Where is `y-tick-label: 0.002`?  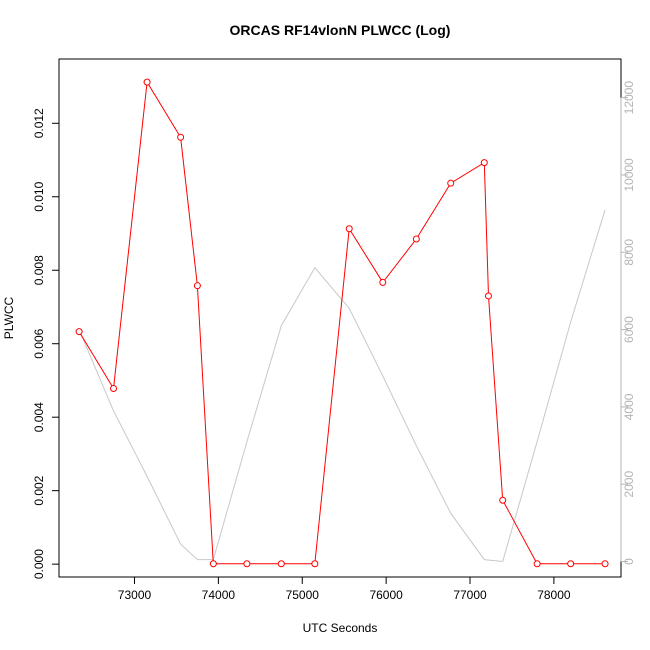 y-tick-label: 0.002 is located at coordinates (39, 490).